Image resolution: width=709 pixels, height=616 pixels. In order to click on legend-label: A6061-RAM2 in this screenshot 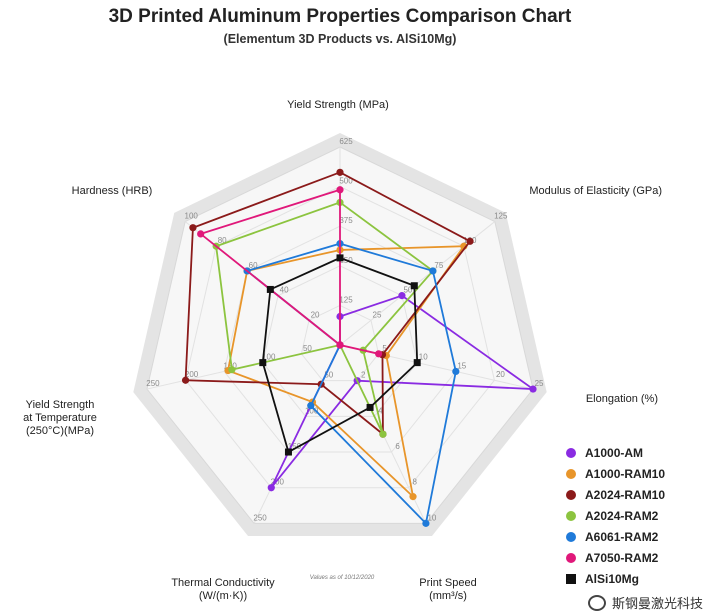, I will do `click(622, 536)`.